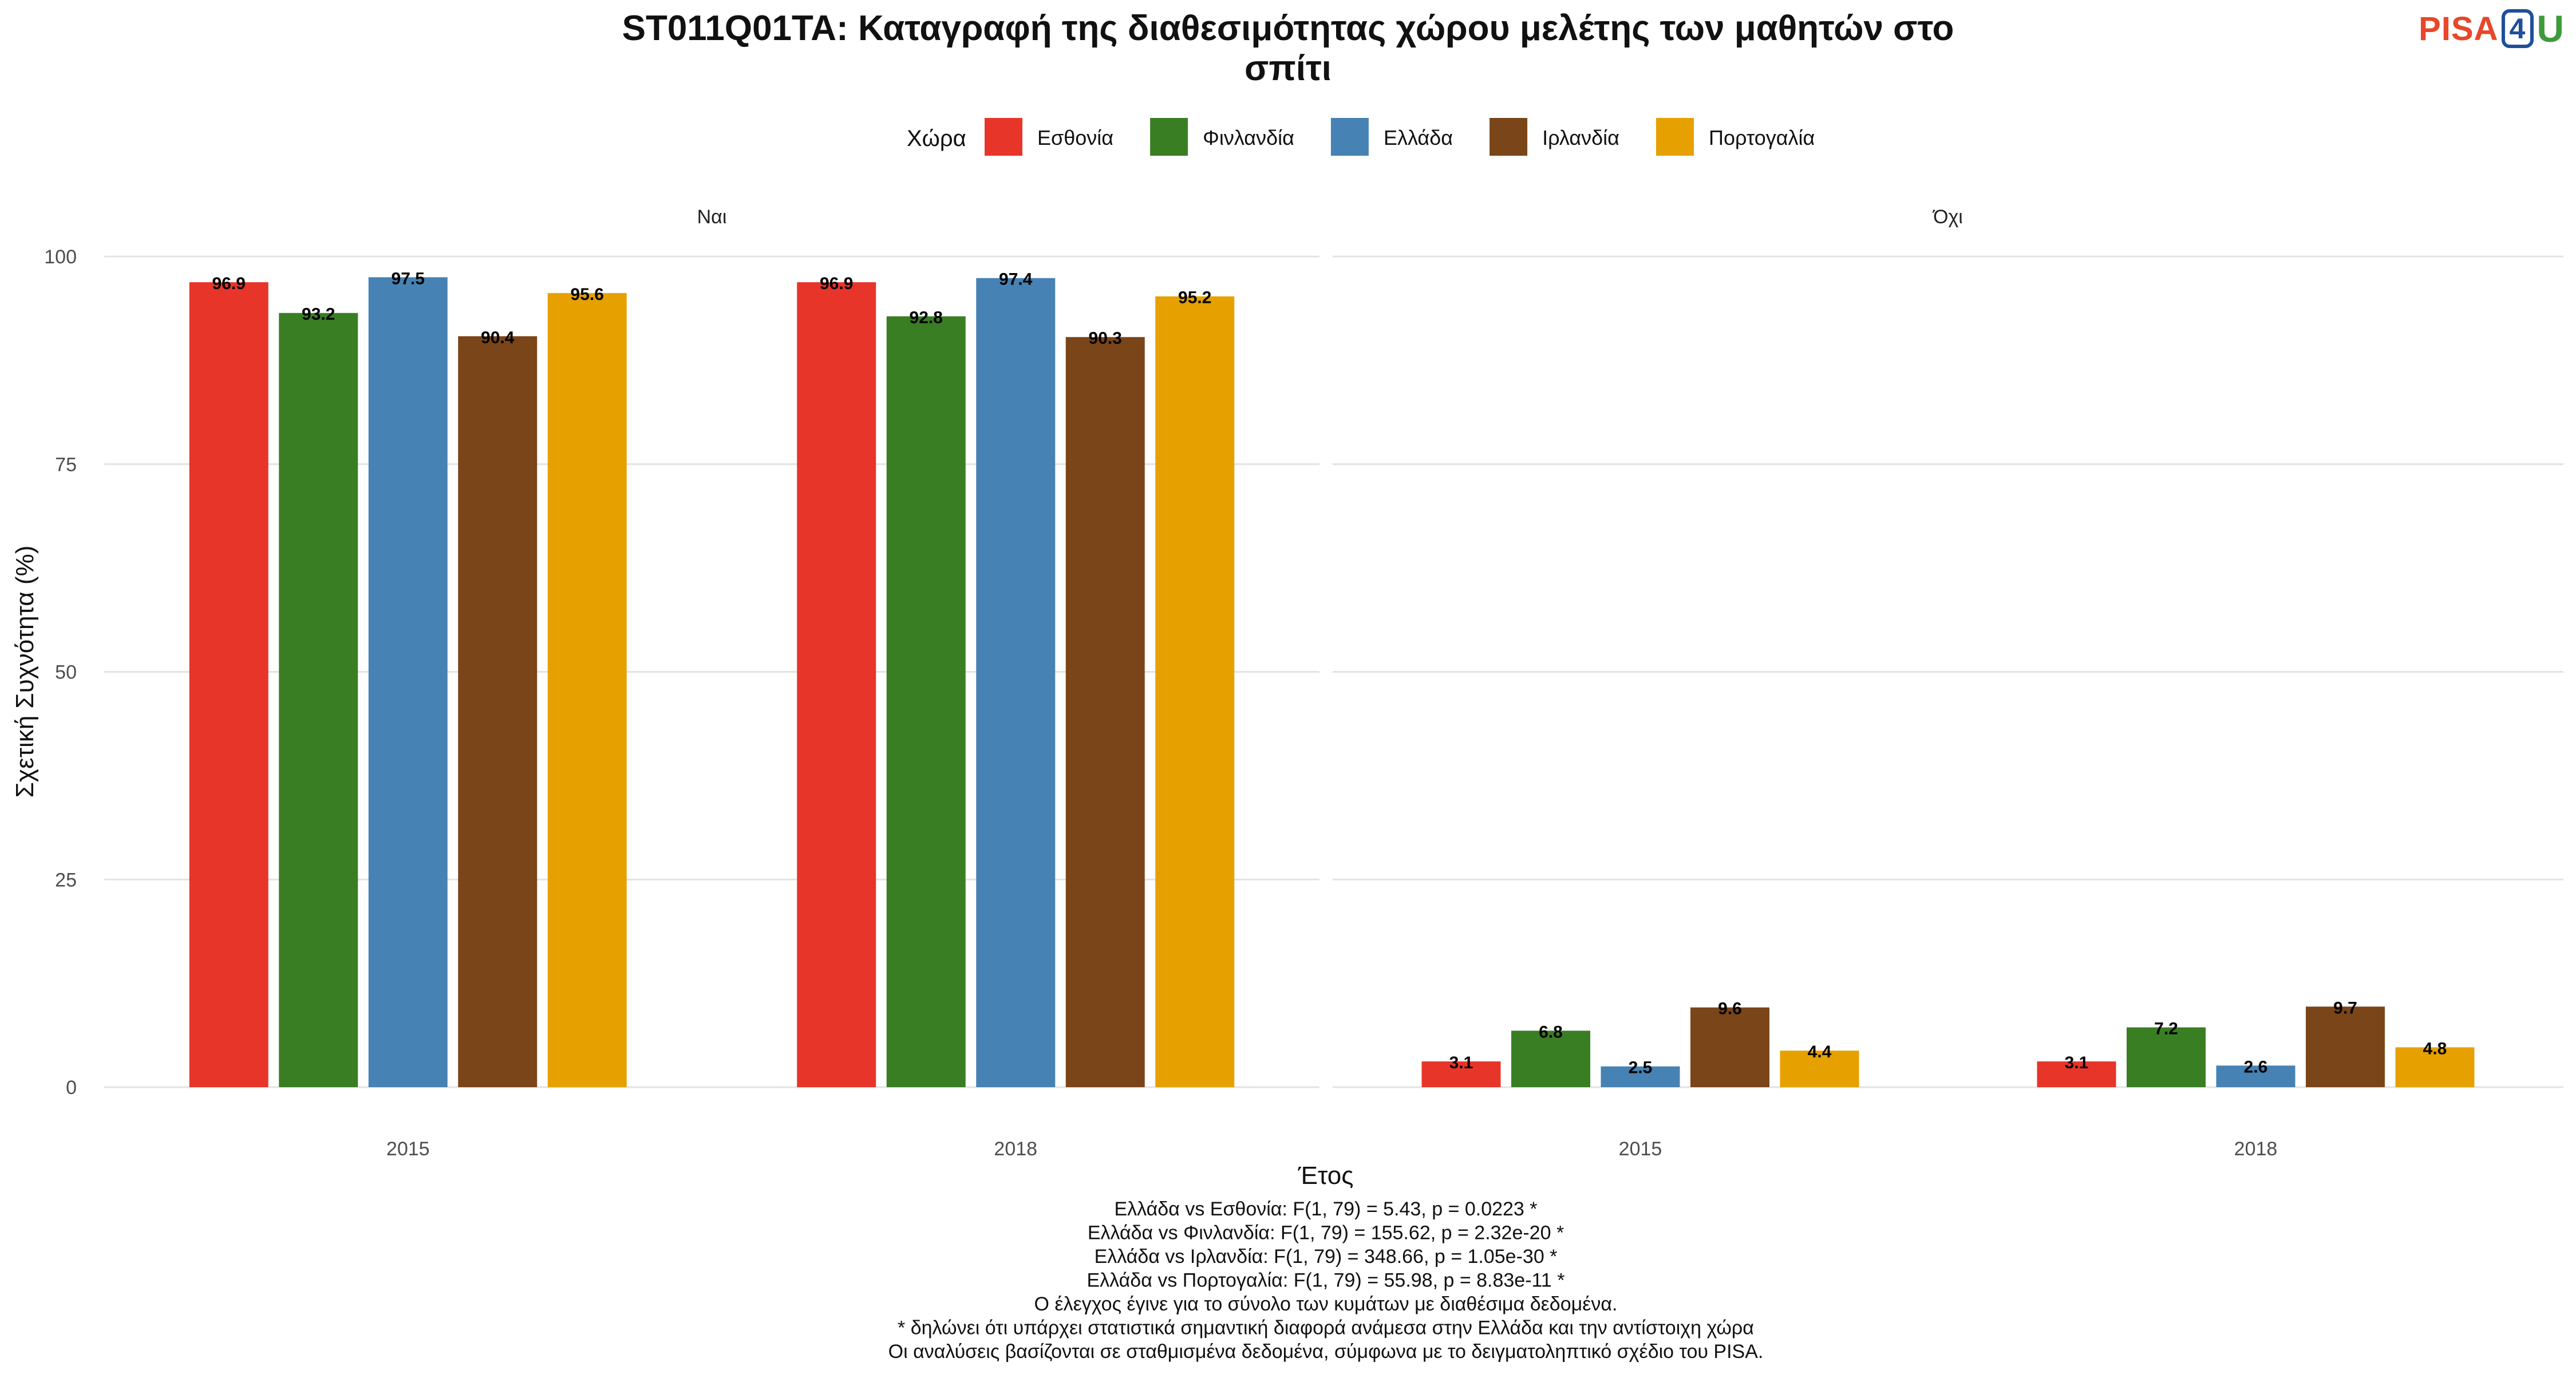 This screenshot has height=1374, width=2576. I want to click on x-tick-1-2018: 2018, so click(1015, 1149).